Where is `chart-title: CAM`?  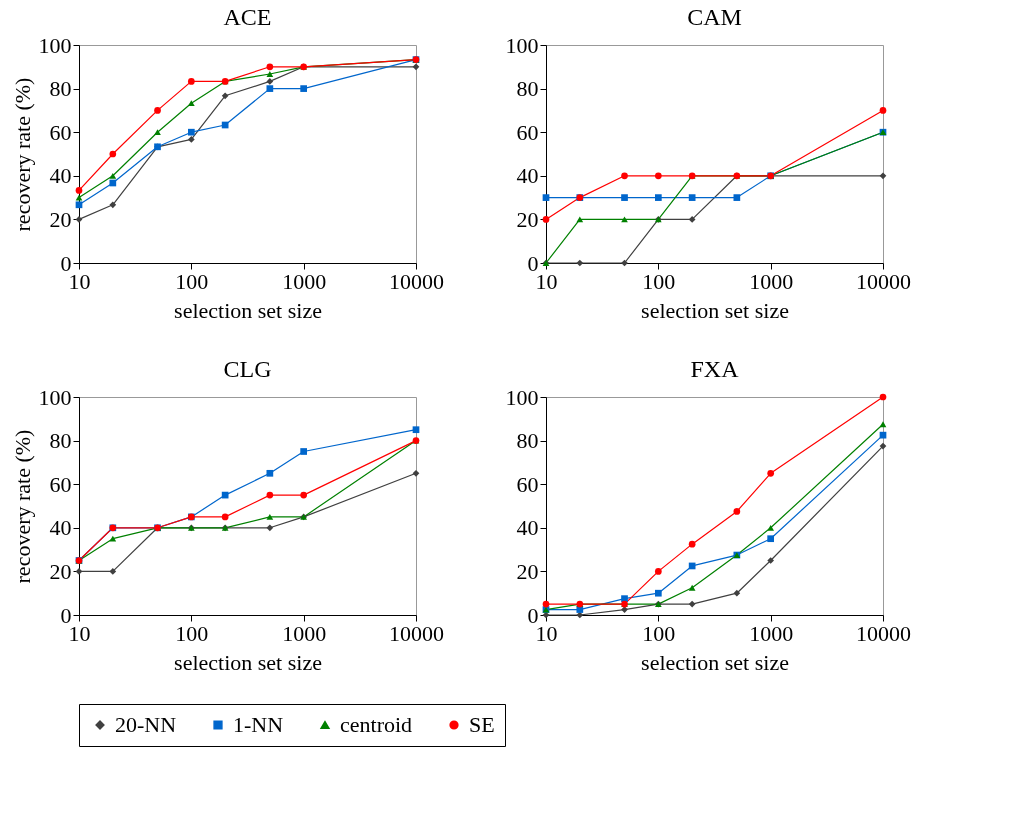
chart-title: CAM is located at coordinates (714, 17).